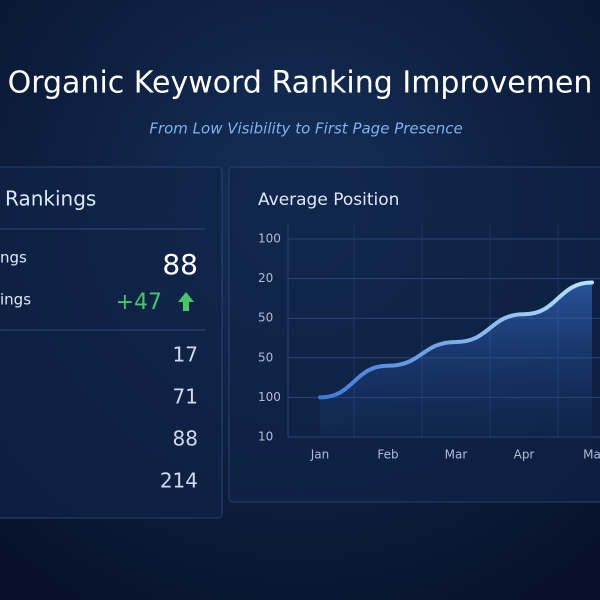  I want to click on row-value: +47, so click(139, 302).